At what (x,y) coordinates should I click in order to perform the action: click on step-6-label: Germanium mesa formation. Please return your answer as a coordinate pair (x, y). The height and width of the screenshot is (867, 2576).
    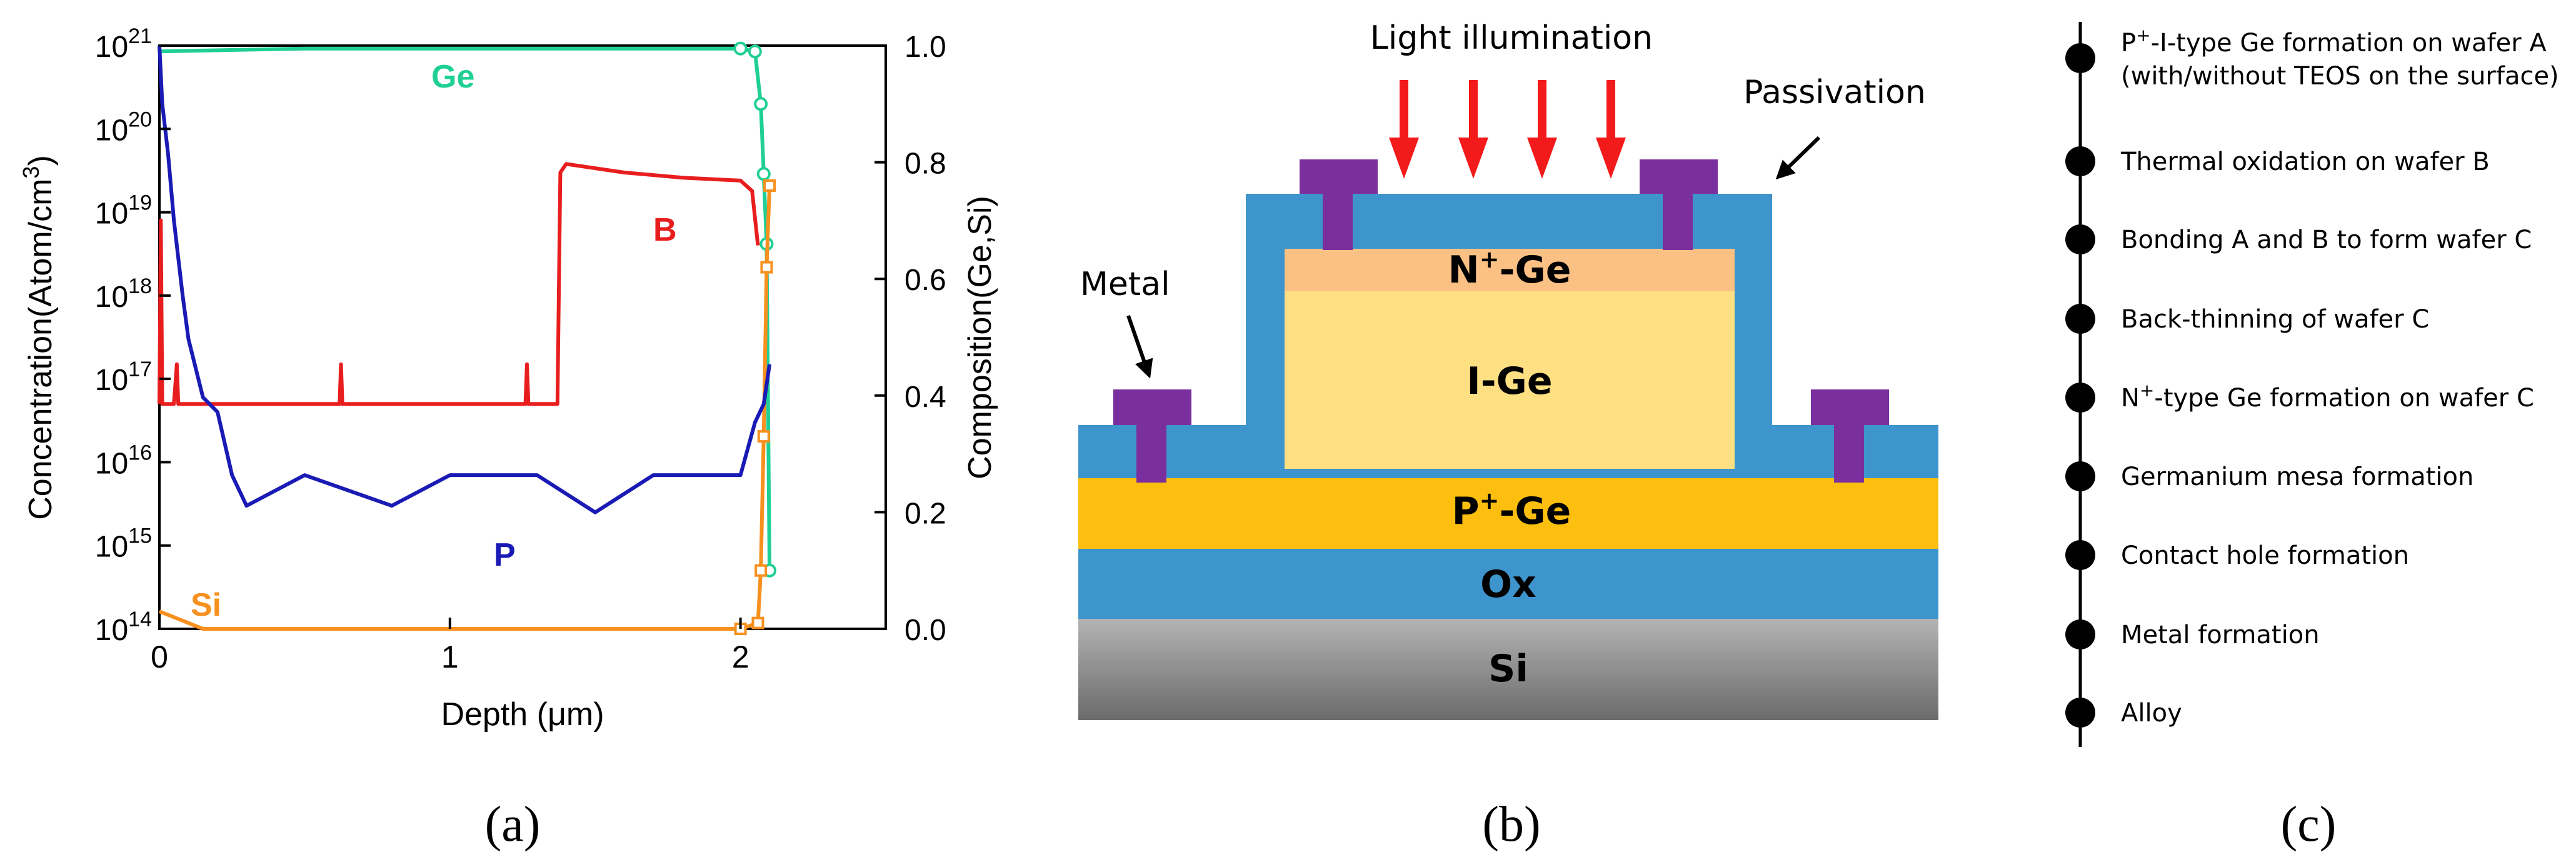
    Looking at the image, I should click on (2297, 477).